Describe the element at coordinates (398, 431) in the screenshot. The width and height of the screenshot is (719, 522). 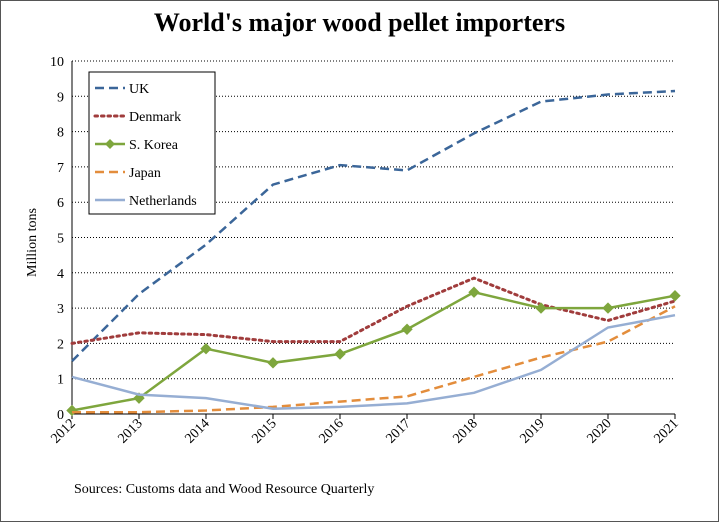
I see `x-tick-label: 2017` at that location.